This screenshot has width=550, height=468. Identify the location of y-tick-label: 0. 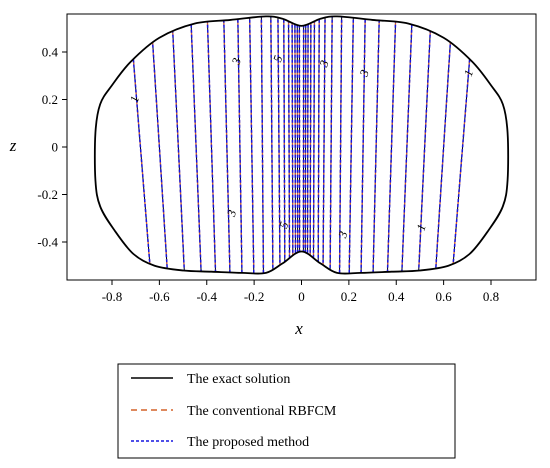
(55, 147).